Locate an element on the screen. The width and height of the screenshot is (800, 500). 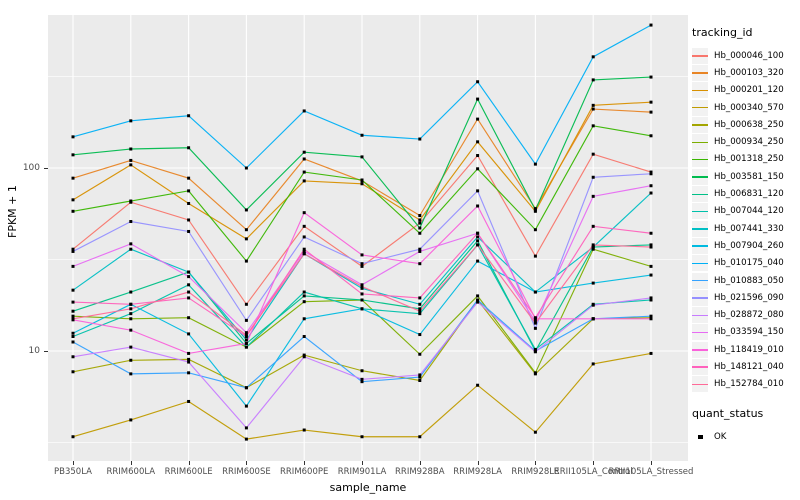
legend-item-Hb_007044_120: Hb_007044_120 is located at coordinates (746, 211).